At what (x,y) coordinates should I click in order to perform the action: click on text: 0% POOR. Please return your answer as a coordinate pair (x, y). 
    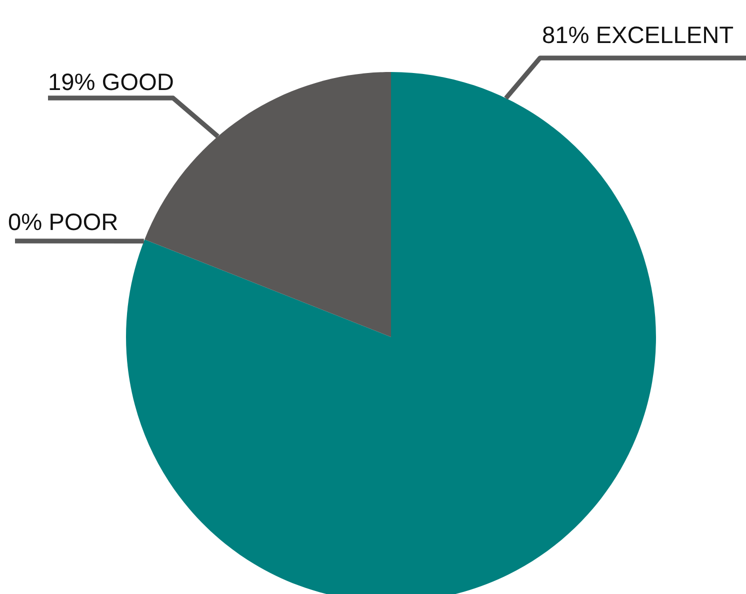
    Looking at the image, I should click on (63, 222).